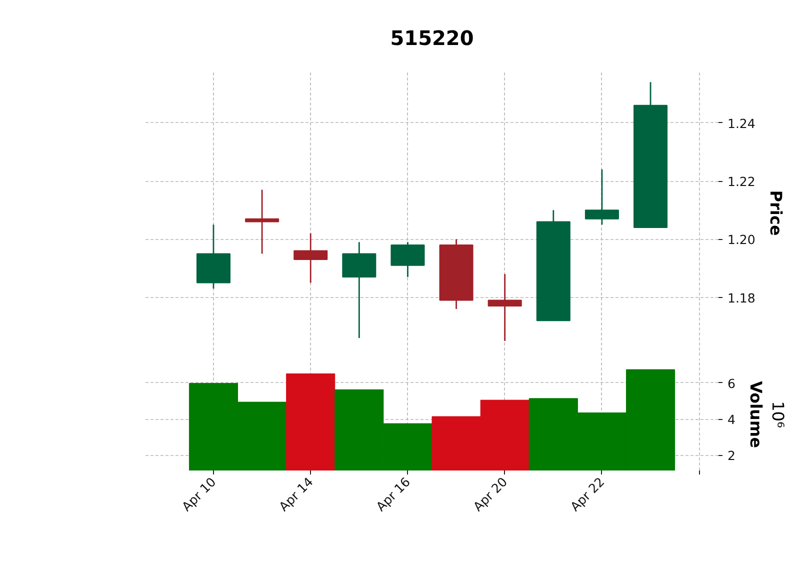  What do you see at coordinates (587, 494) in the screenshot?
I see `x-tick-label: Apr 22` at bounding box center [587, 494].